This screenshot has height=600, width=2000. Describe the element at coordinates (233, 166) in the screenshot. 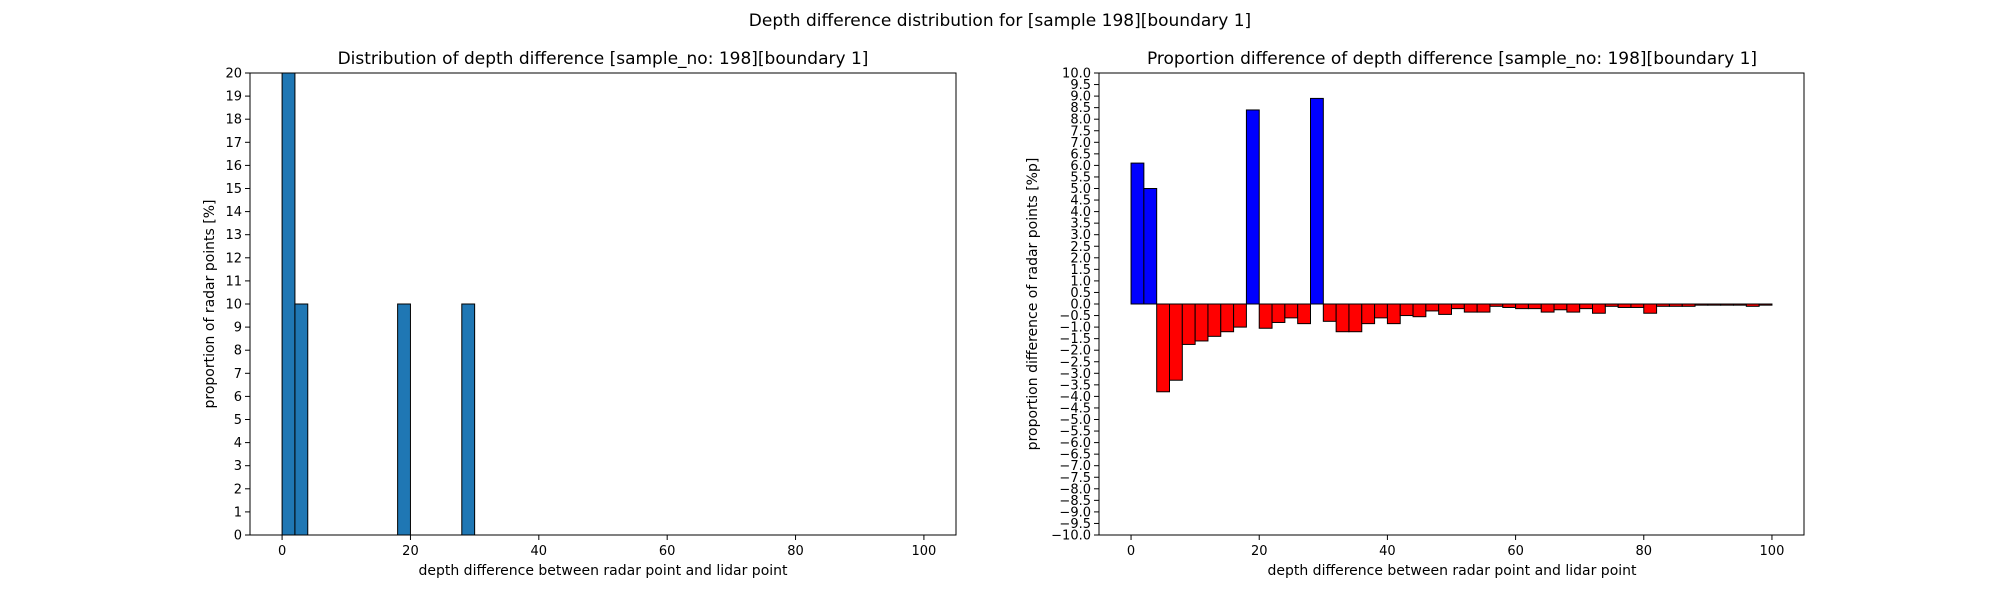

I see `distribution-y-tick-label: 16` at that location.